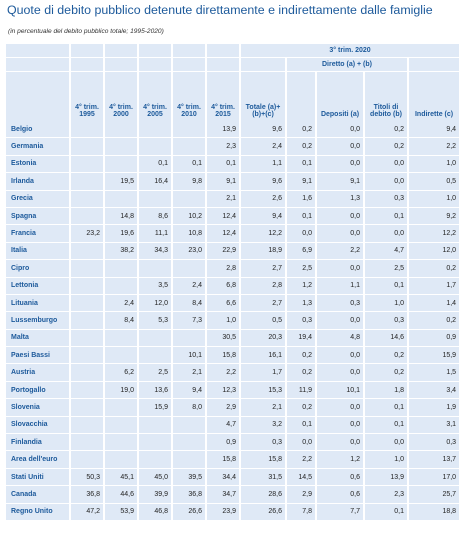 The height and width of the screenshot is (540, 465). I want to click on table-cell: 38,2, so click(120, 251).